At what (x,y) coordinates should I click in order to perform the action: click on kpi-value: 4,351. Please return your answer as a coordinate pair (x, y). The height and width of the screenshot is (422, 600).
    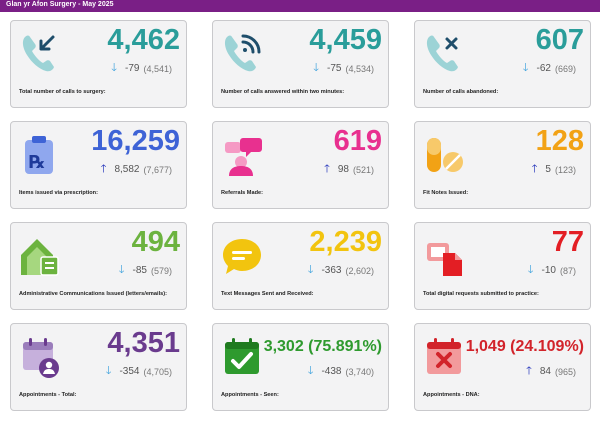
    Looking at the image, I should click on (143, 343).